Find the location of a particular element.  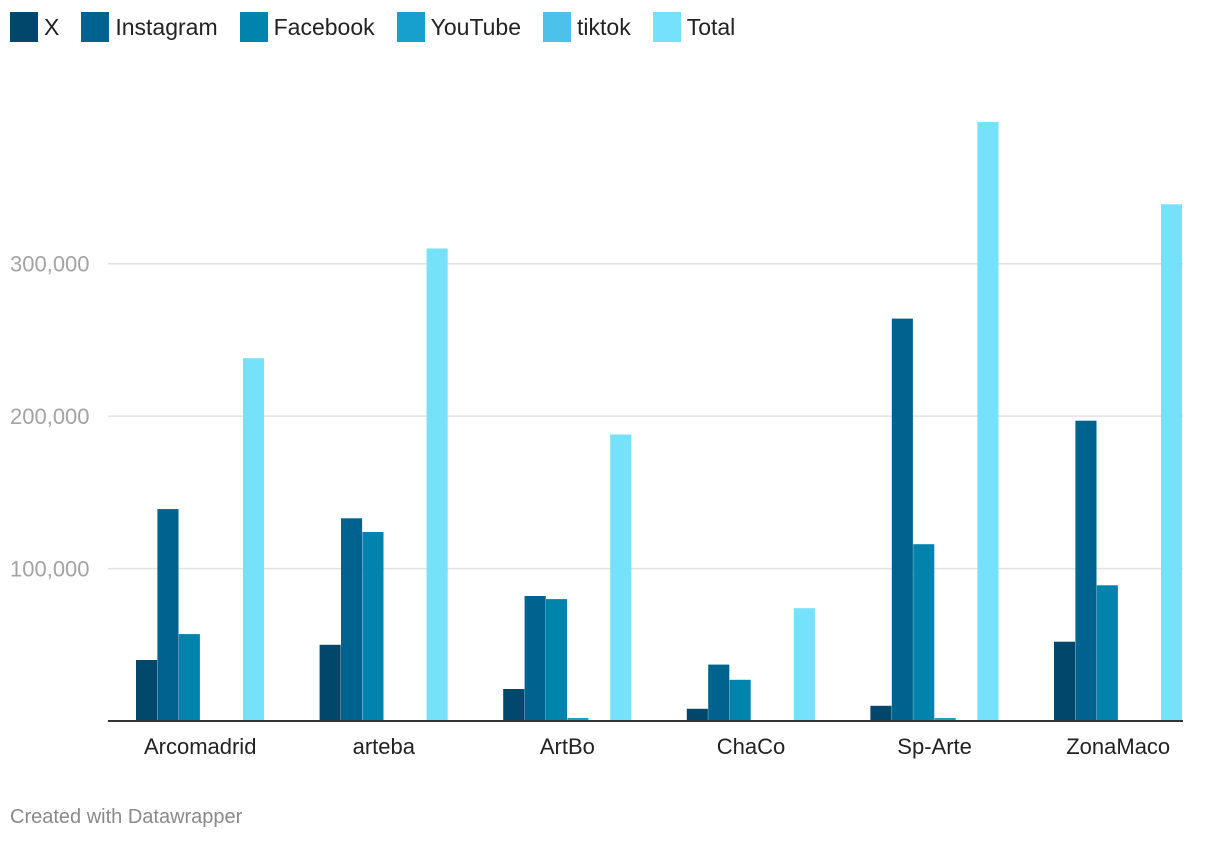

y-tick-label: 100,000 is located at coordinates (50, 569).